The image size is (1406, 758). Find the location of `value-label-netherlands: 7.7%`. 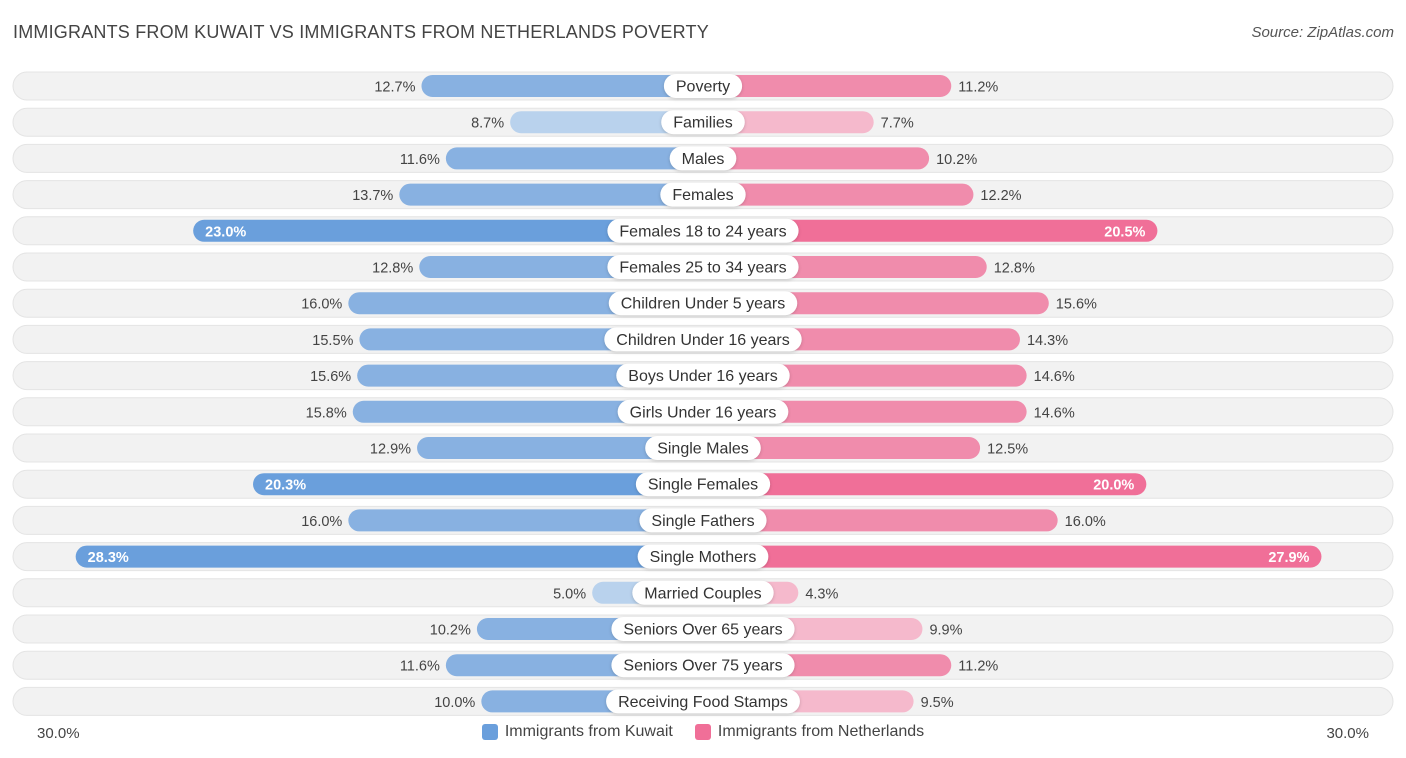

value-label-netherlands: 7.7% is located at coordinates (897, 124).